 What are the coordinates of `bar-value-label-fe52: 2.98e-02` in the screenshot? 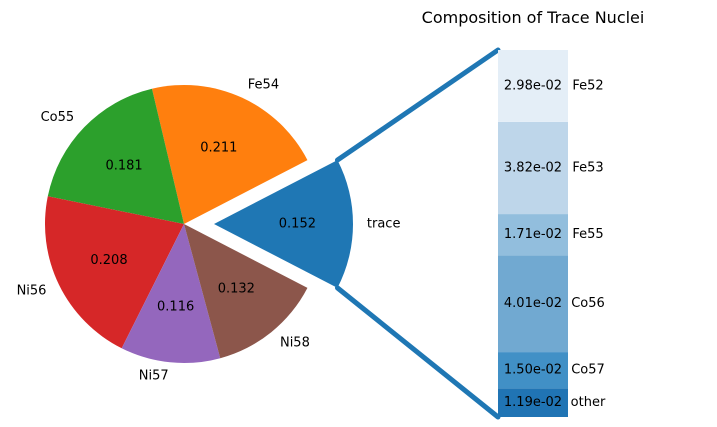 It's located at (533, 85).